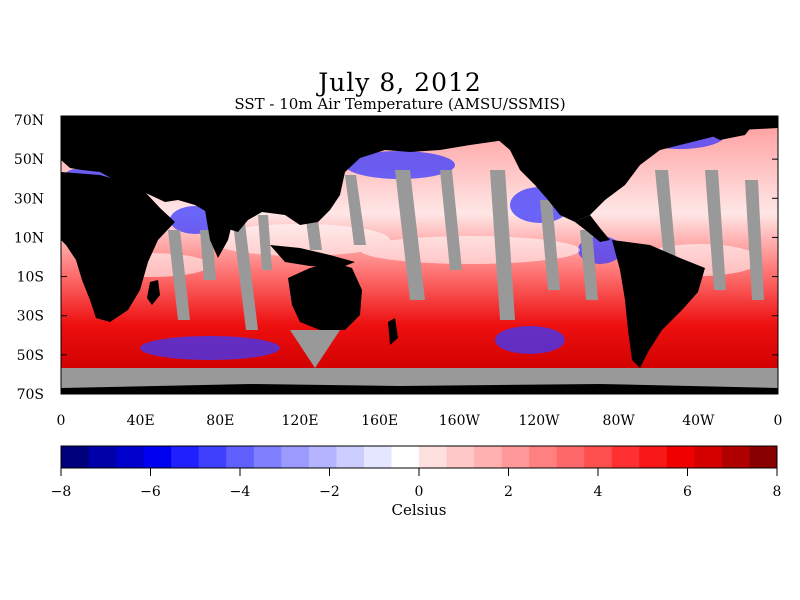  I want to click on lat-label: 30S, so click(30, 317).